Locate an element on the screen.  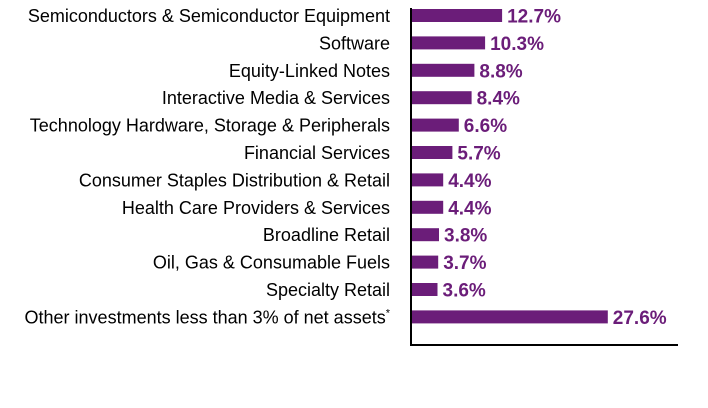
value-label: 6.6% is located at coordinates (485, 126).